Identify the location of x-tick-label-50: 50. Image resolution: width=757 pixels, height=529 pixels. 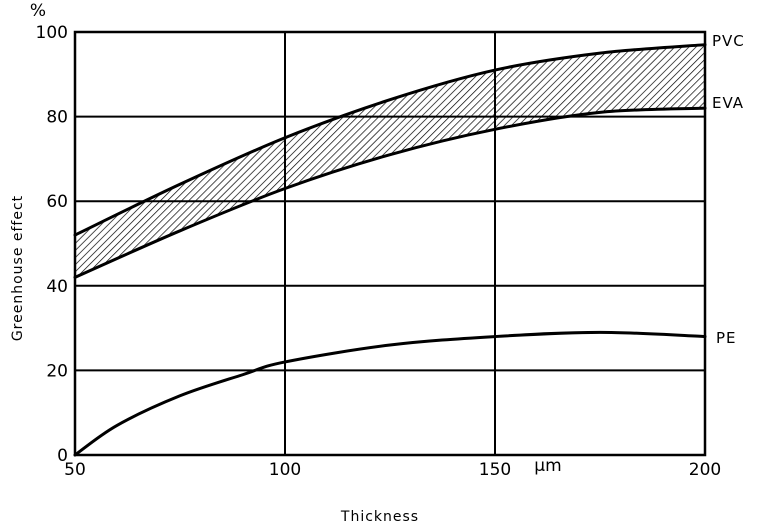
(75, 470).